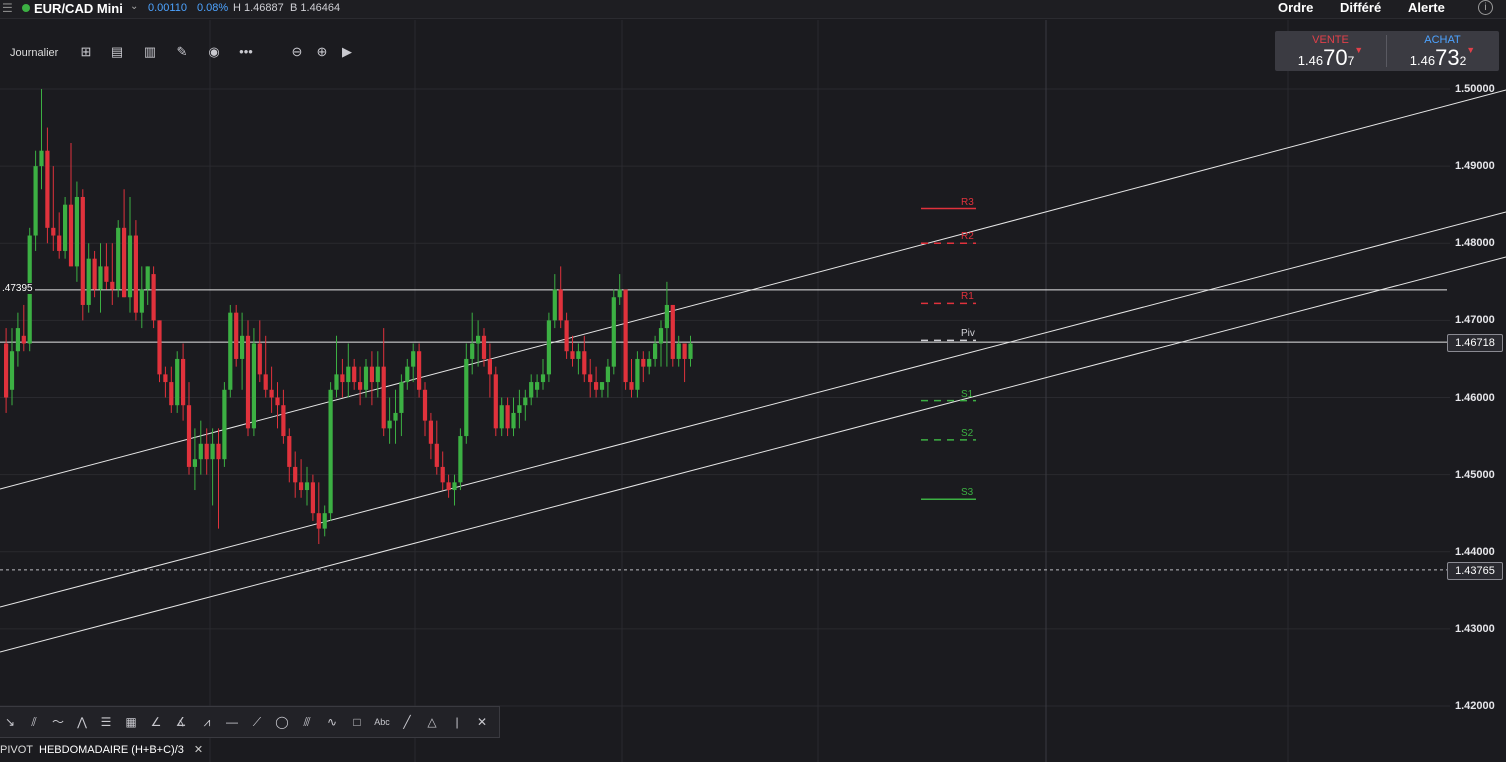  Describe the element at coordinates (117, 51) in the screenshot. I see `layout-icon: ▤` at that location.